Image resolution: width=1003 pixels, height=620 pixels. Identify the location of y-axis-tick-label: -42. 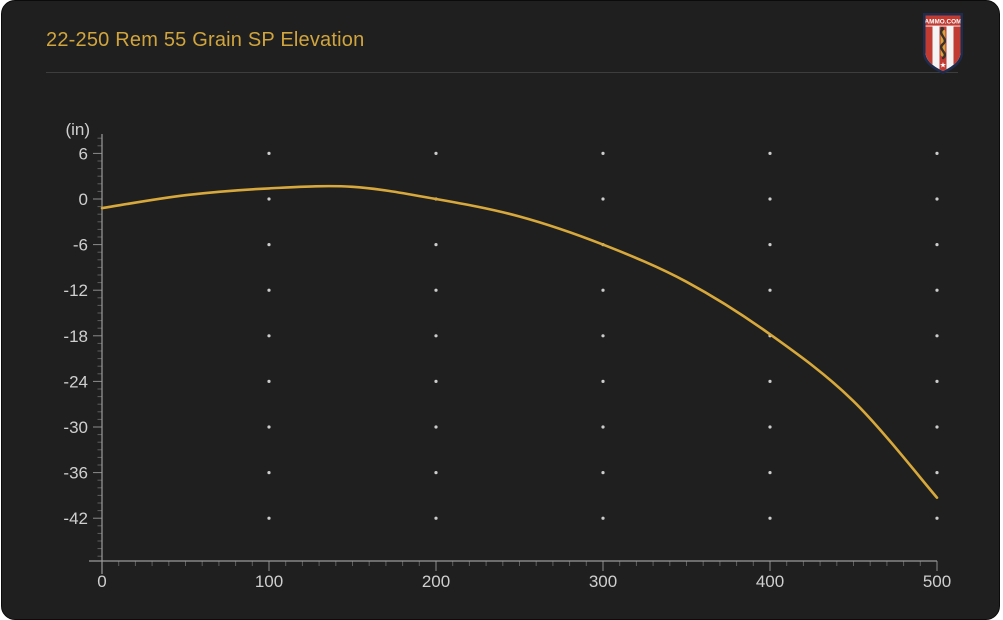
(75, 518).